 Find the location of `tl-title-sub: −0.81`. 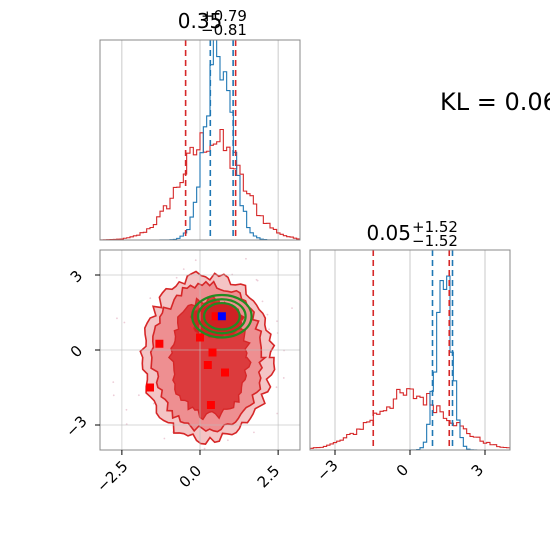

tl-title-sub: −0.81 is located at coordinates (224, 30).